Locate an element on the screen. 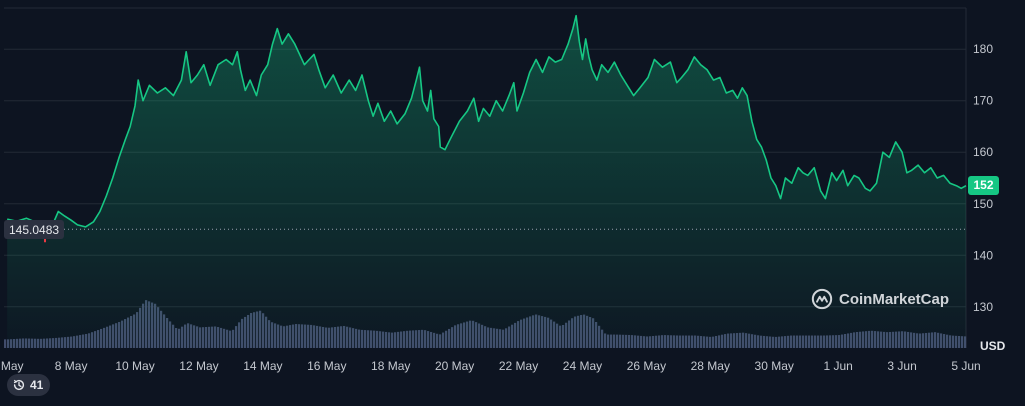 This screenshot has height=406, width=1025. x-tick-label: 8 May is located at coordinates (71, 366).